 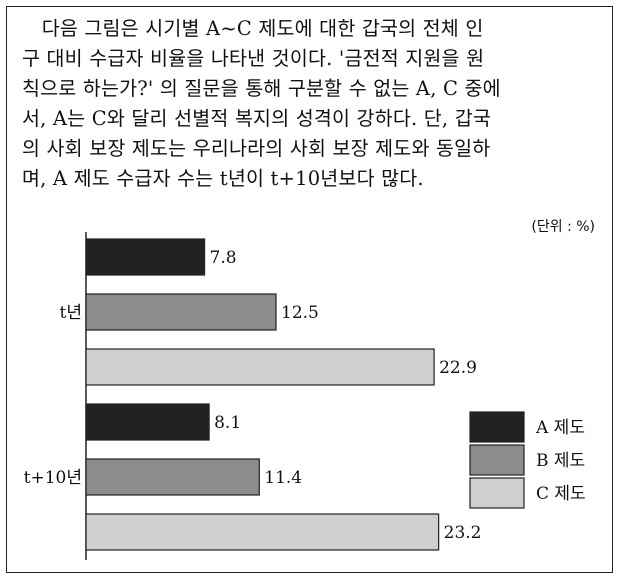 What do you see at coordinates (458, 368) in the screenshot?
I see `value-label: 22.9` at bounding box center [458, 368].